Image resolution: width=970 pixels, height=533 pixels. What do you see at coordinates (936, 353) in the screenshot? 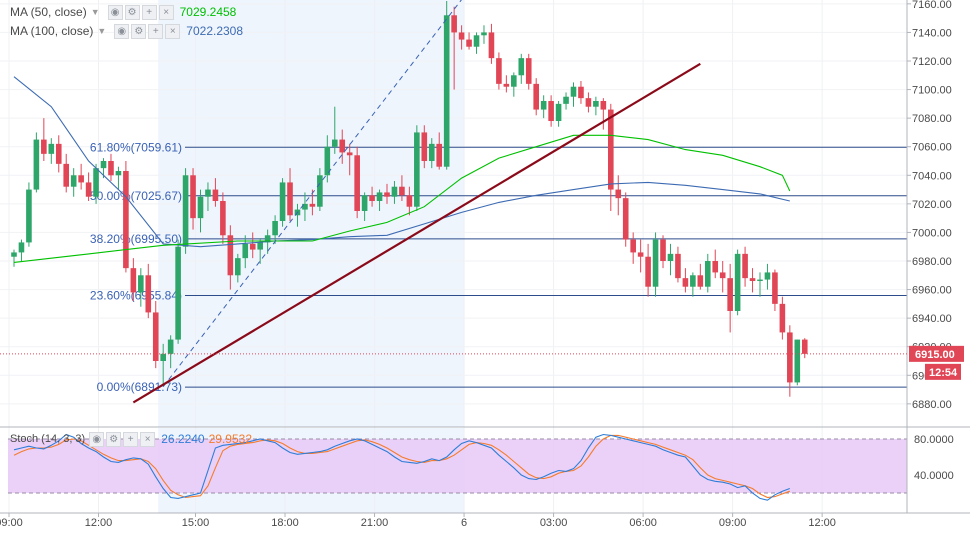
I see `last-price-tag` at bounding box center [936, 353].